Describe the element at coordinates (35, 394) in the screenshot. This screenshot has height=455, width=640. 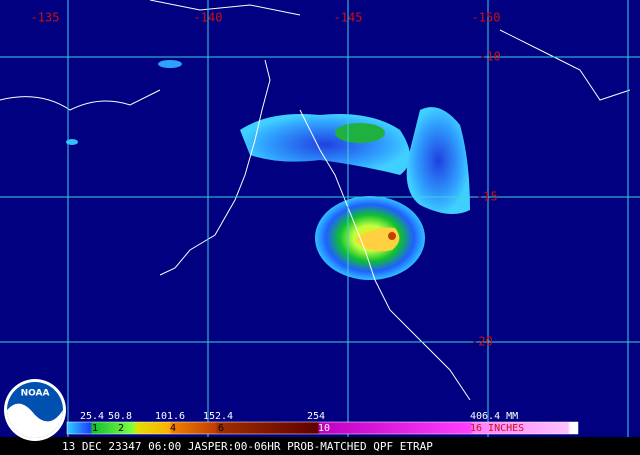
I see `logo-text: NOAA` at that location.